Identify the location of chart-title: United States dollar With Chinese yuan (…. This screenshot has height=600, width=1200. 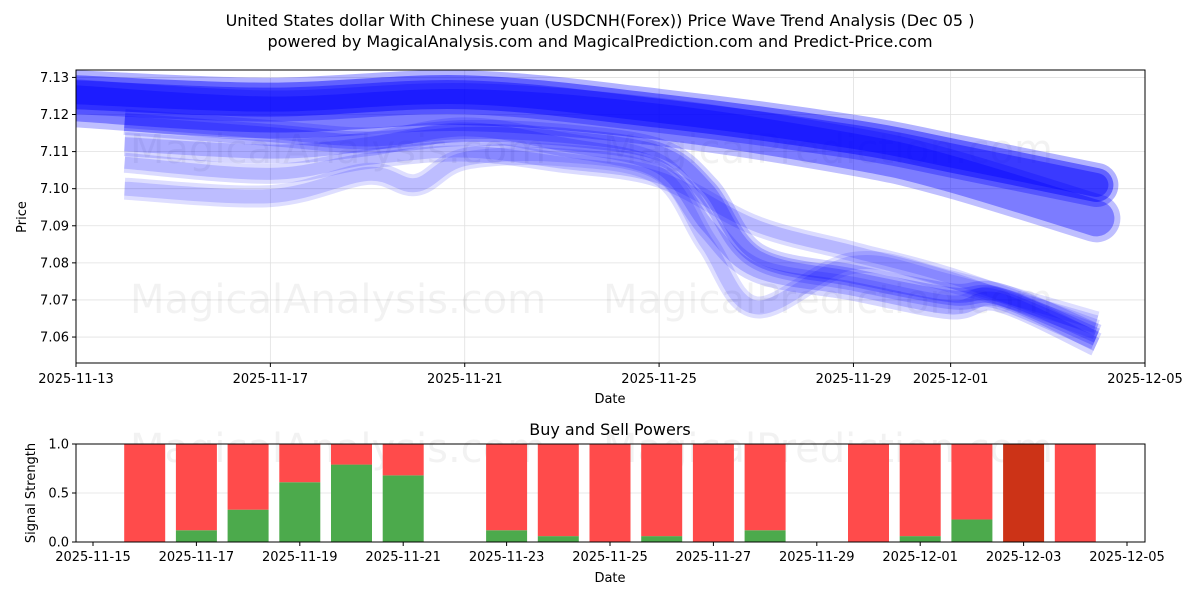
(600, 20).